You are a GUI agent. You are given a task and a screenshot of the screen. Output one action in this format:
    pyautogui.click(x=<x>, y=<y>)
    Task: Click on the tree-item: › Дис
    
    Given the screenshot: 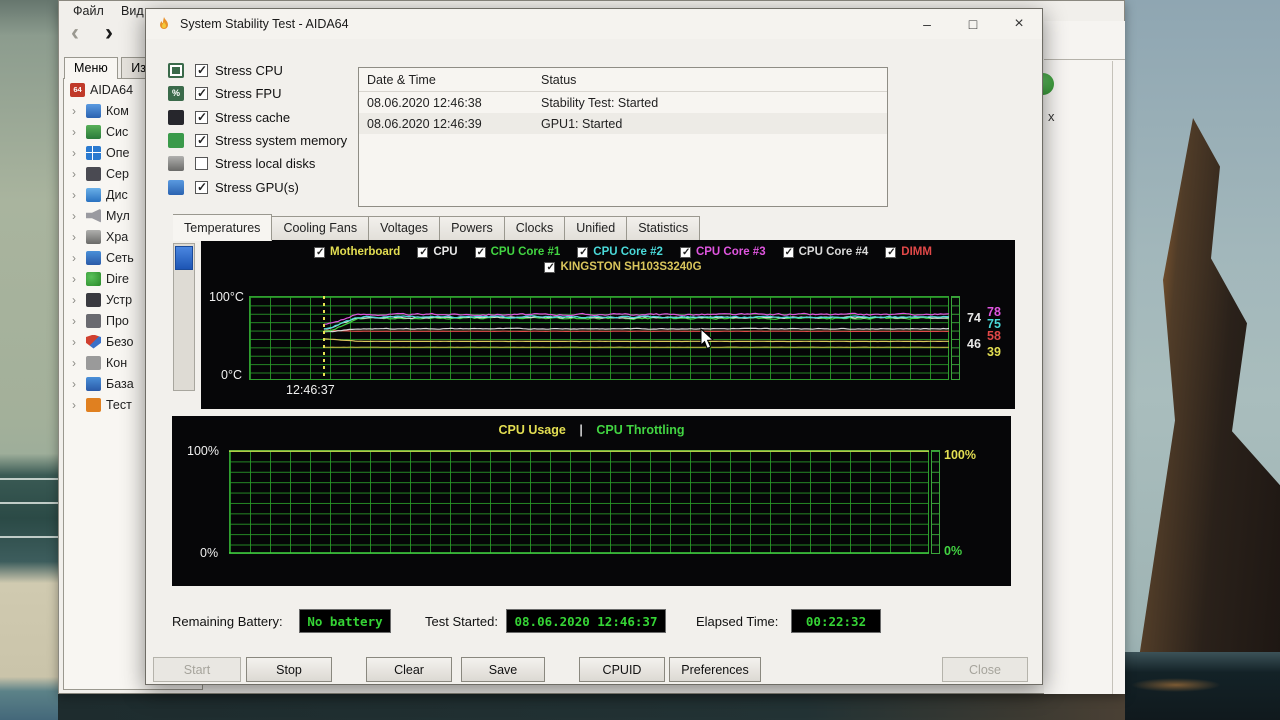 What is the action you would take?
    pyautogui.click(x=133, y=194)
    